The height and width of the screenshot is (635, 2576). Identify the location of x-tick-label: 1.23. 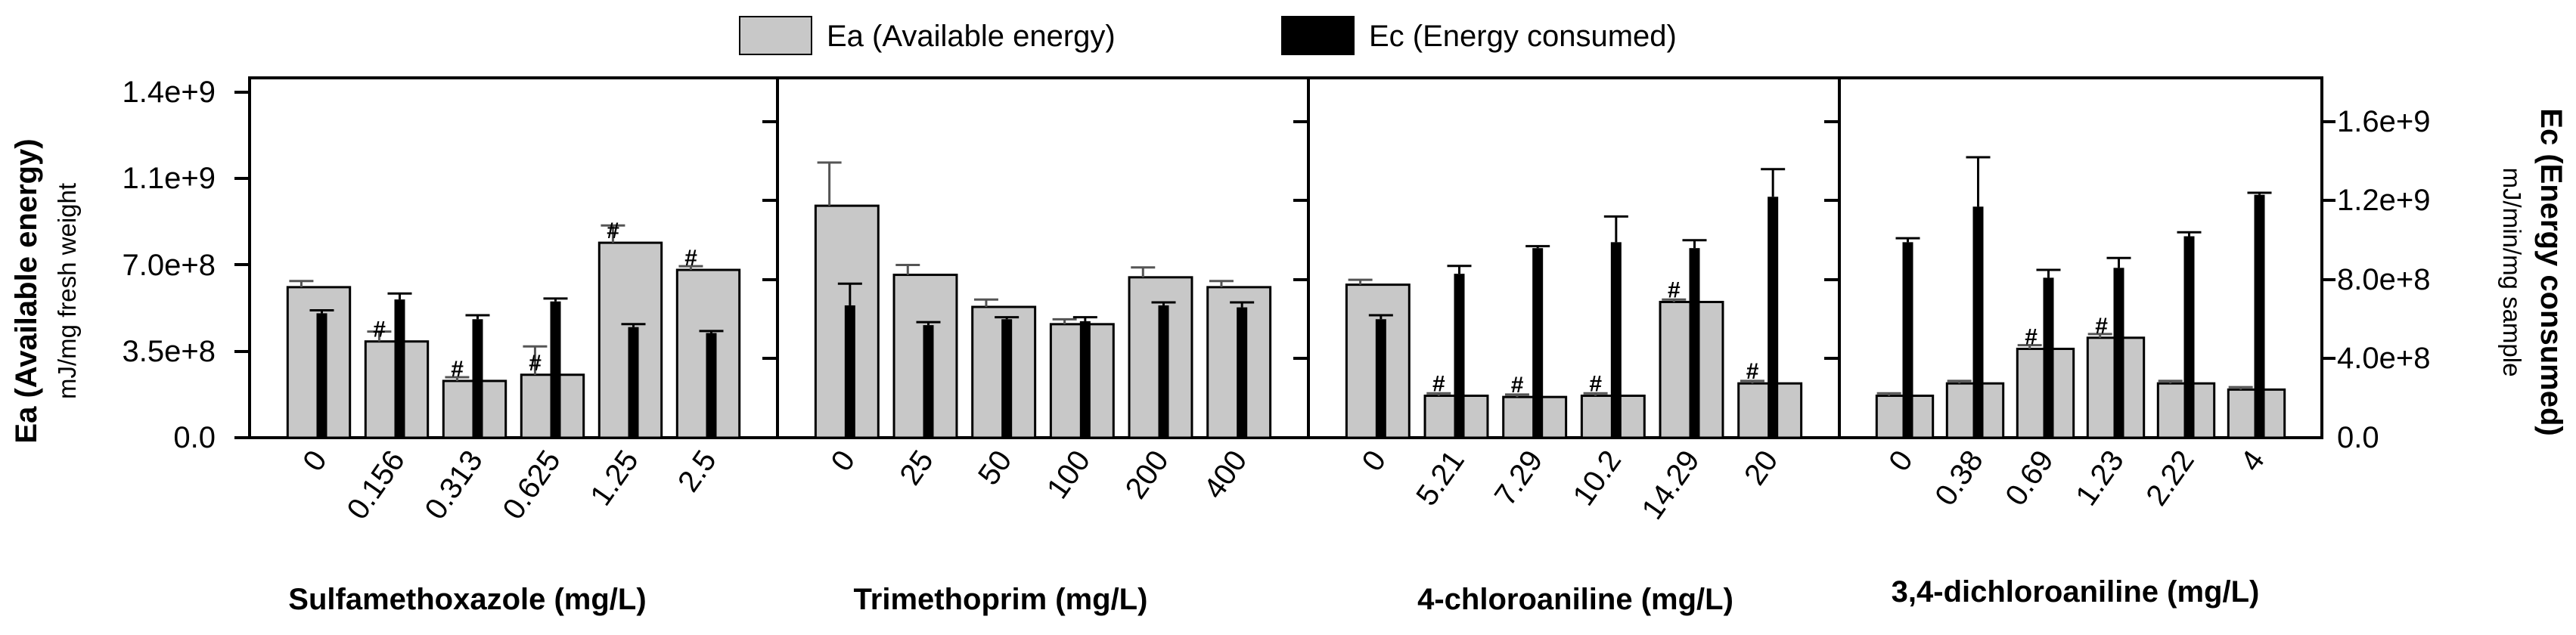
(2100, 478).